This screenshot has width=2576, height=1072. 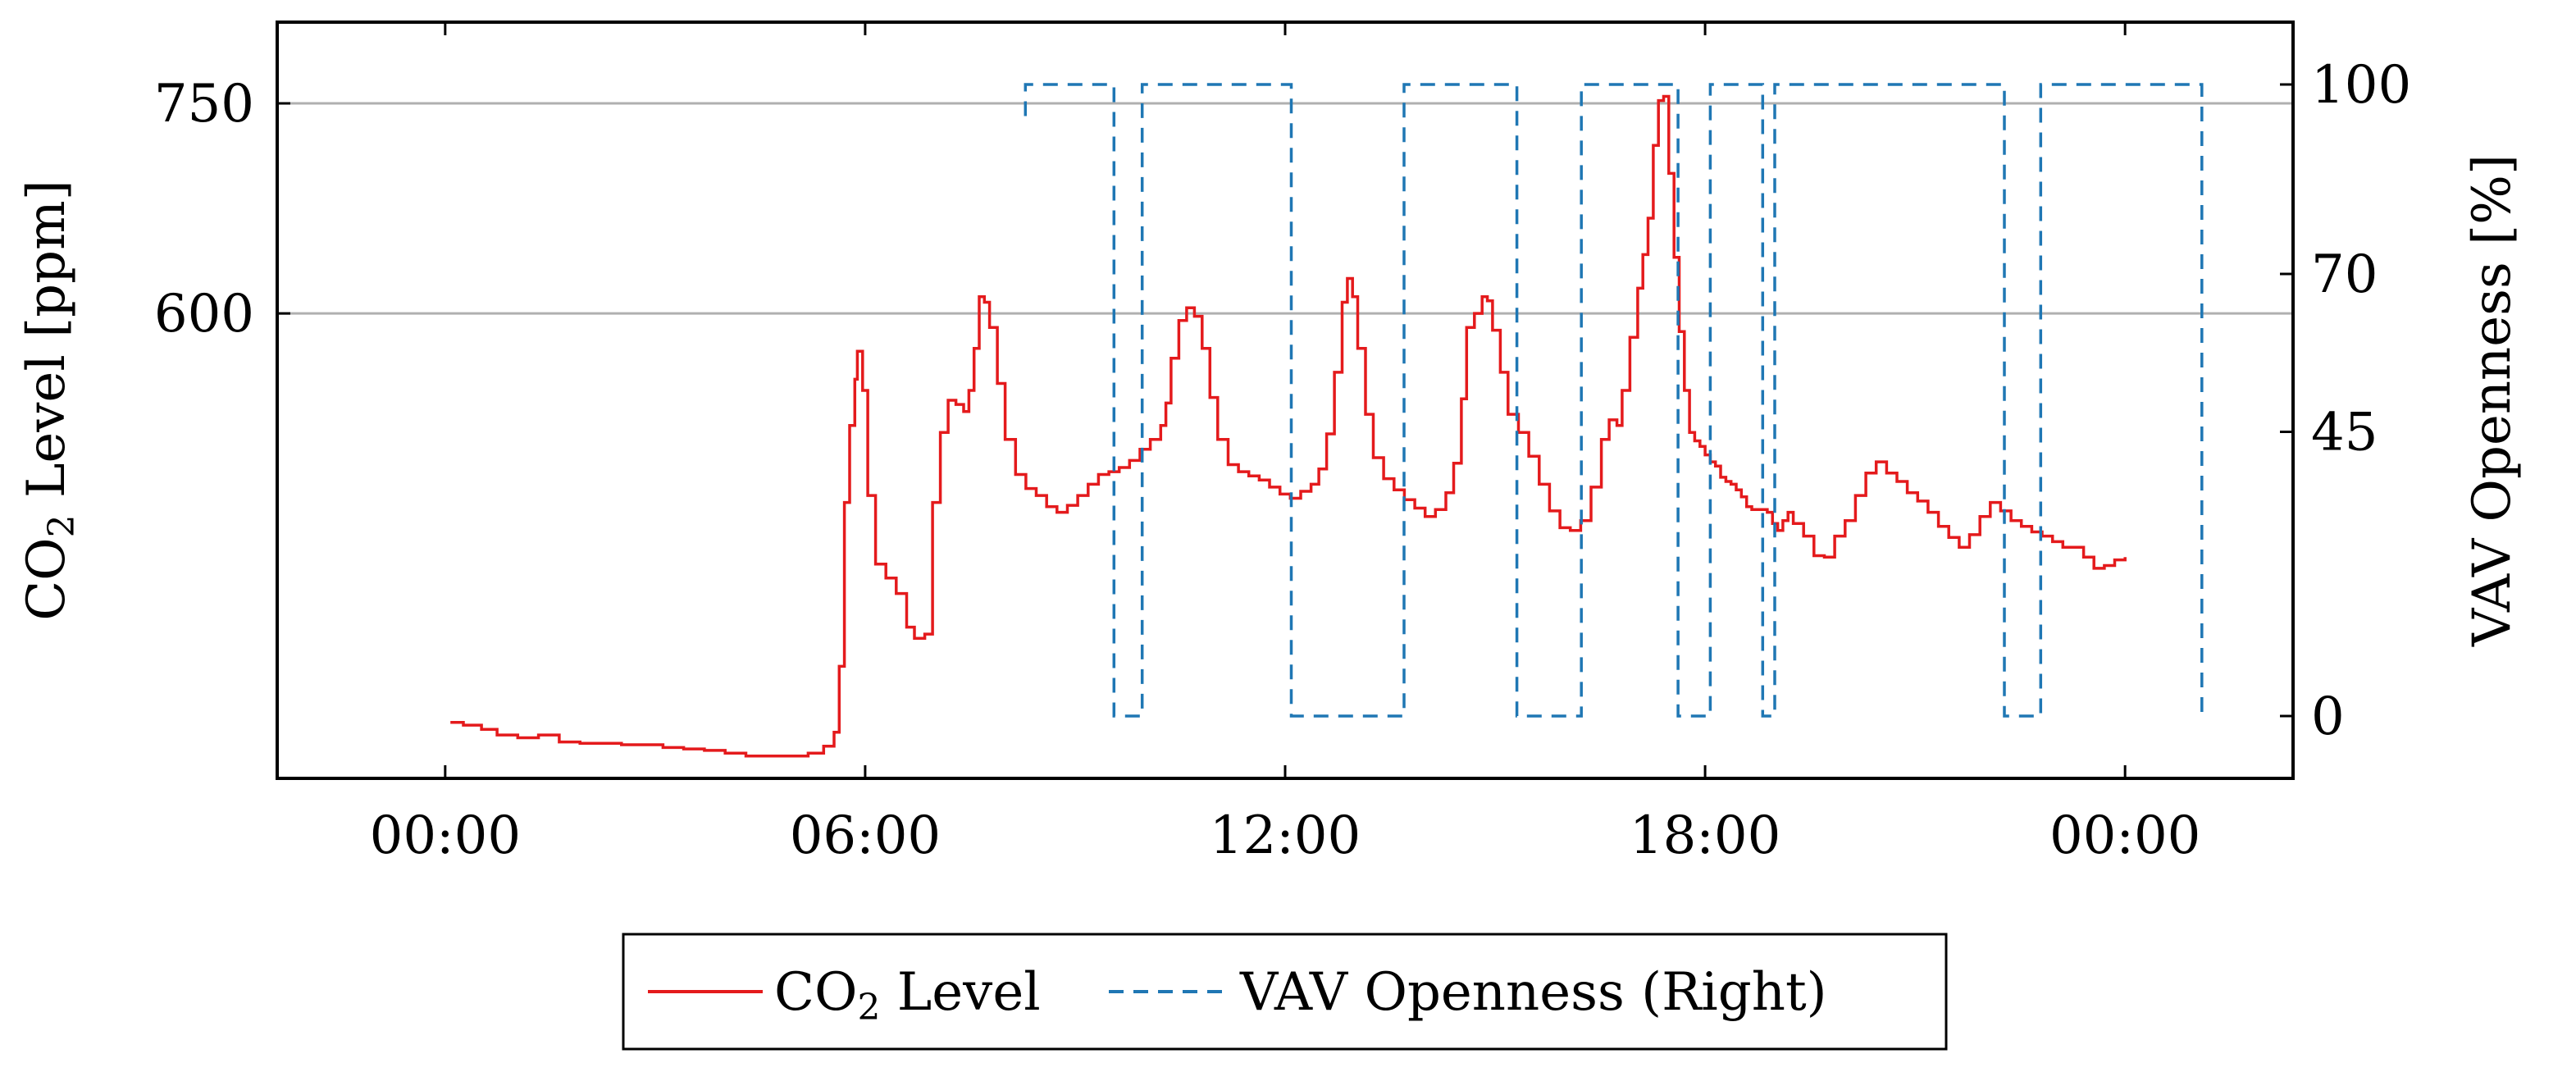 What do you see at coordinates (907, 995) in the screenshot?
I see `legend-co2-label: CO2 Level` at bounding box center [907, 995].